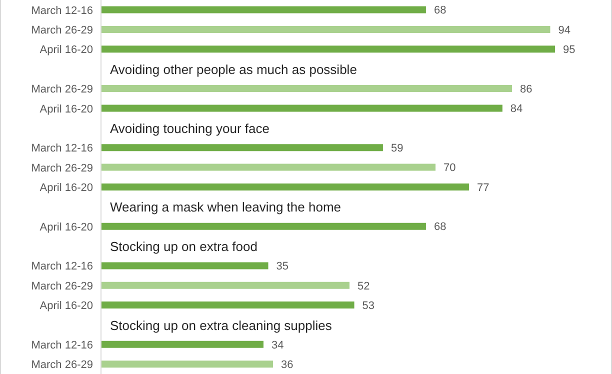 The height and width of the screenshot is (374, 612). I want to click on data-label: 35, so click(282, 266).